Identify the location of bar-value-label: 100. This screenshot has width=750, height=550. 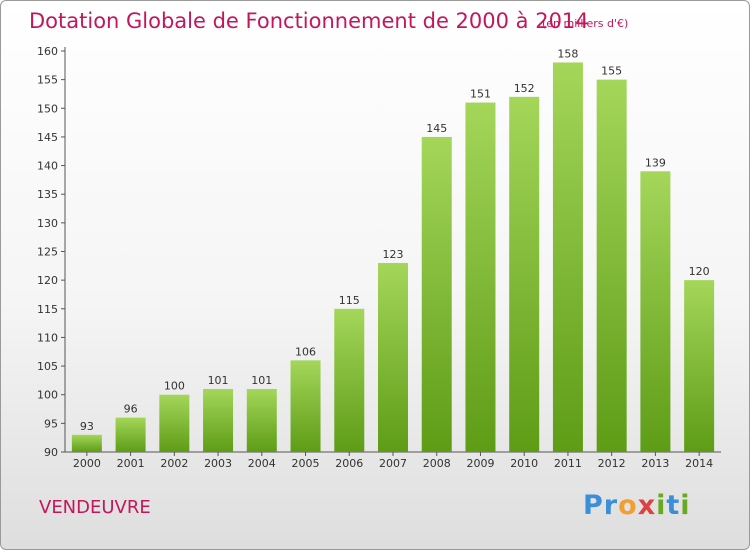
(174, 386).